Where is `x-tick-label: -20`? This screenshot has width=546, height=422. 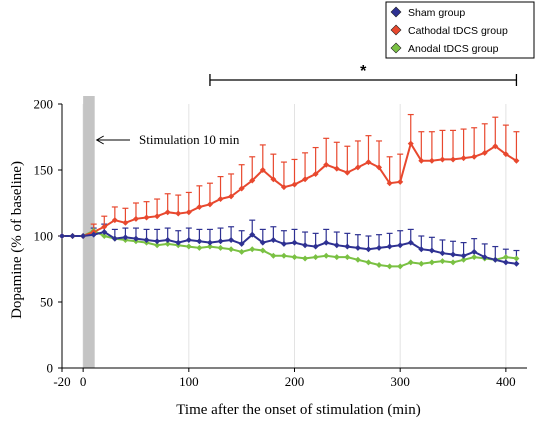 x-tick-label: -20 is located at coordinates (61, 381).